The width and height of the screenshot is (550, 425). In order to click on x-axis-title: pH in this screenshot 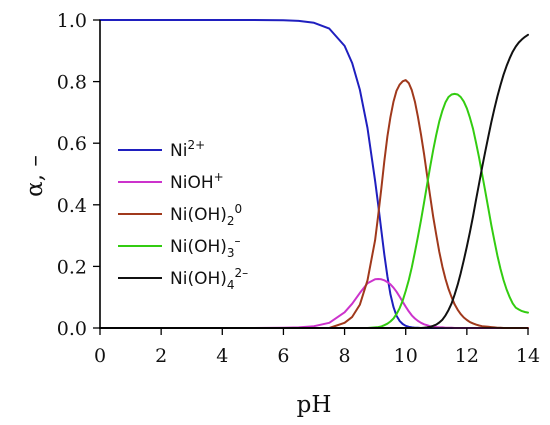, I will do `click(314, 405)`.